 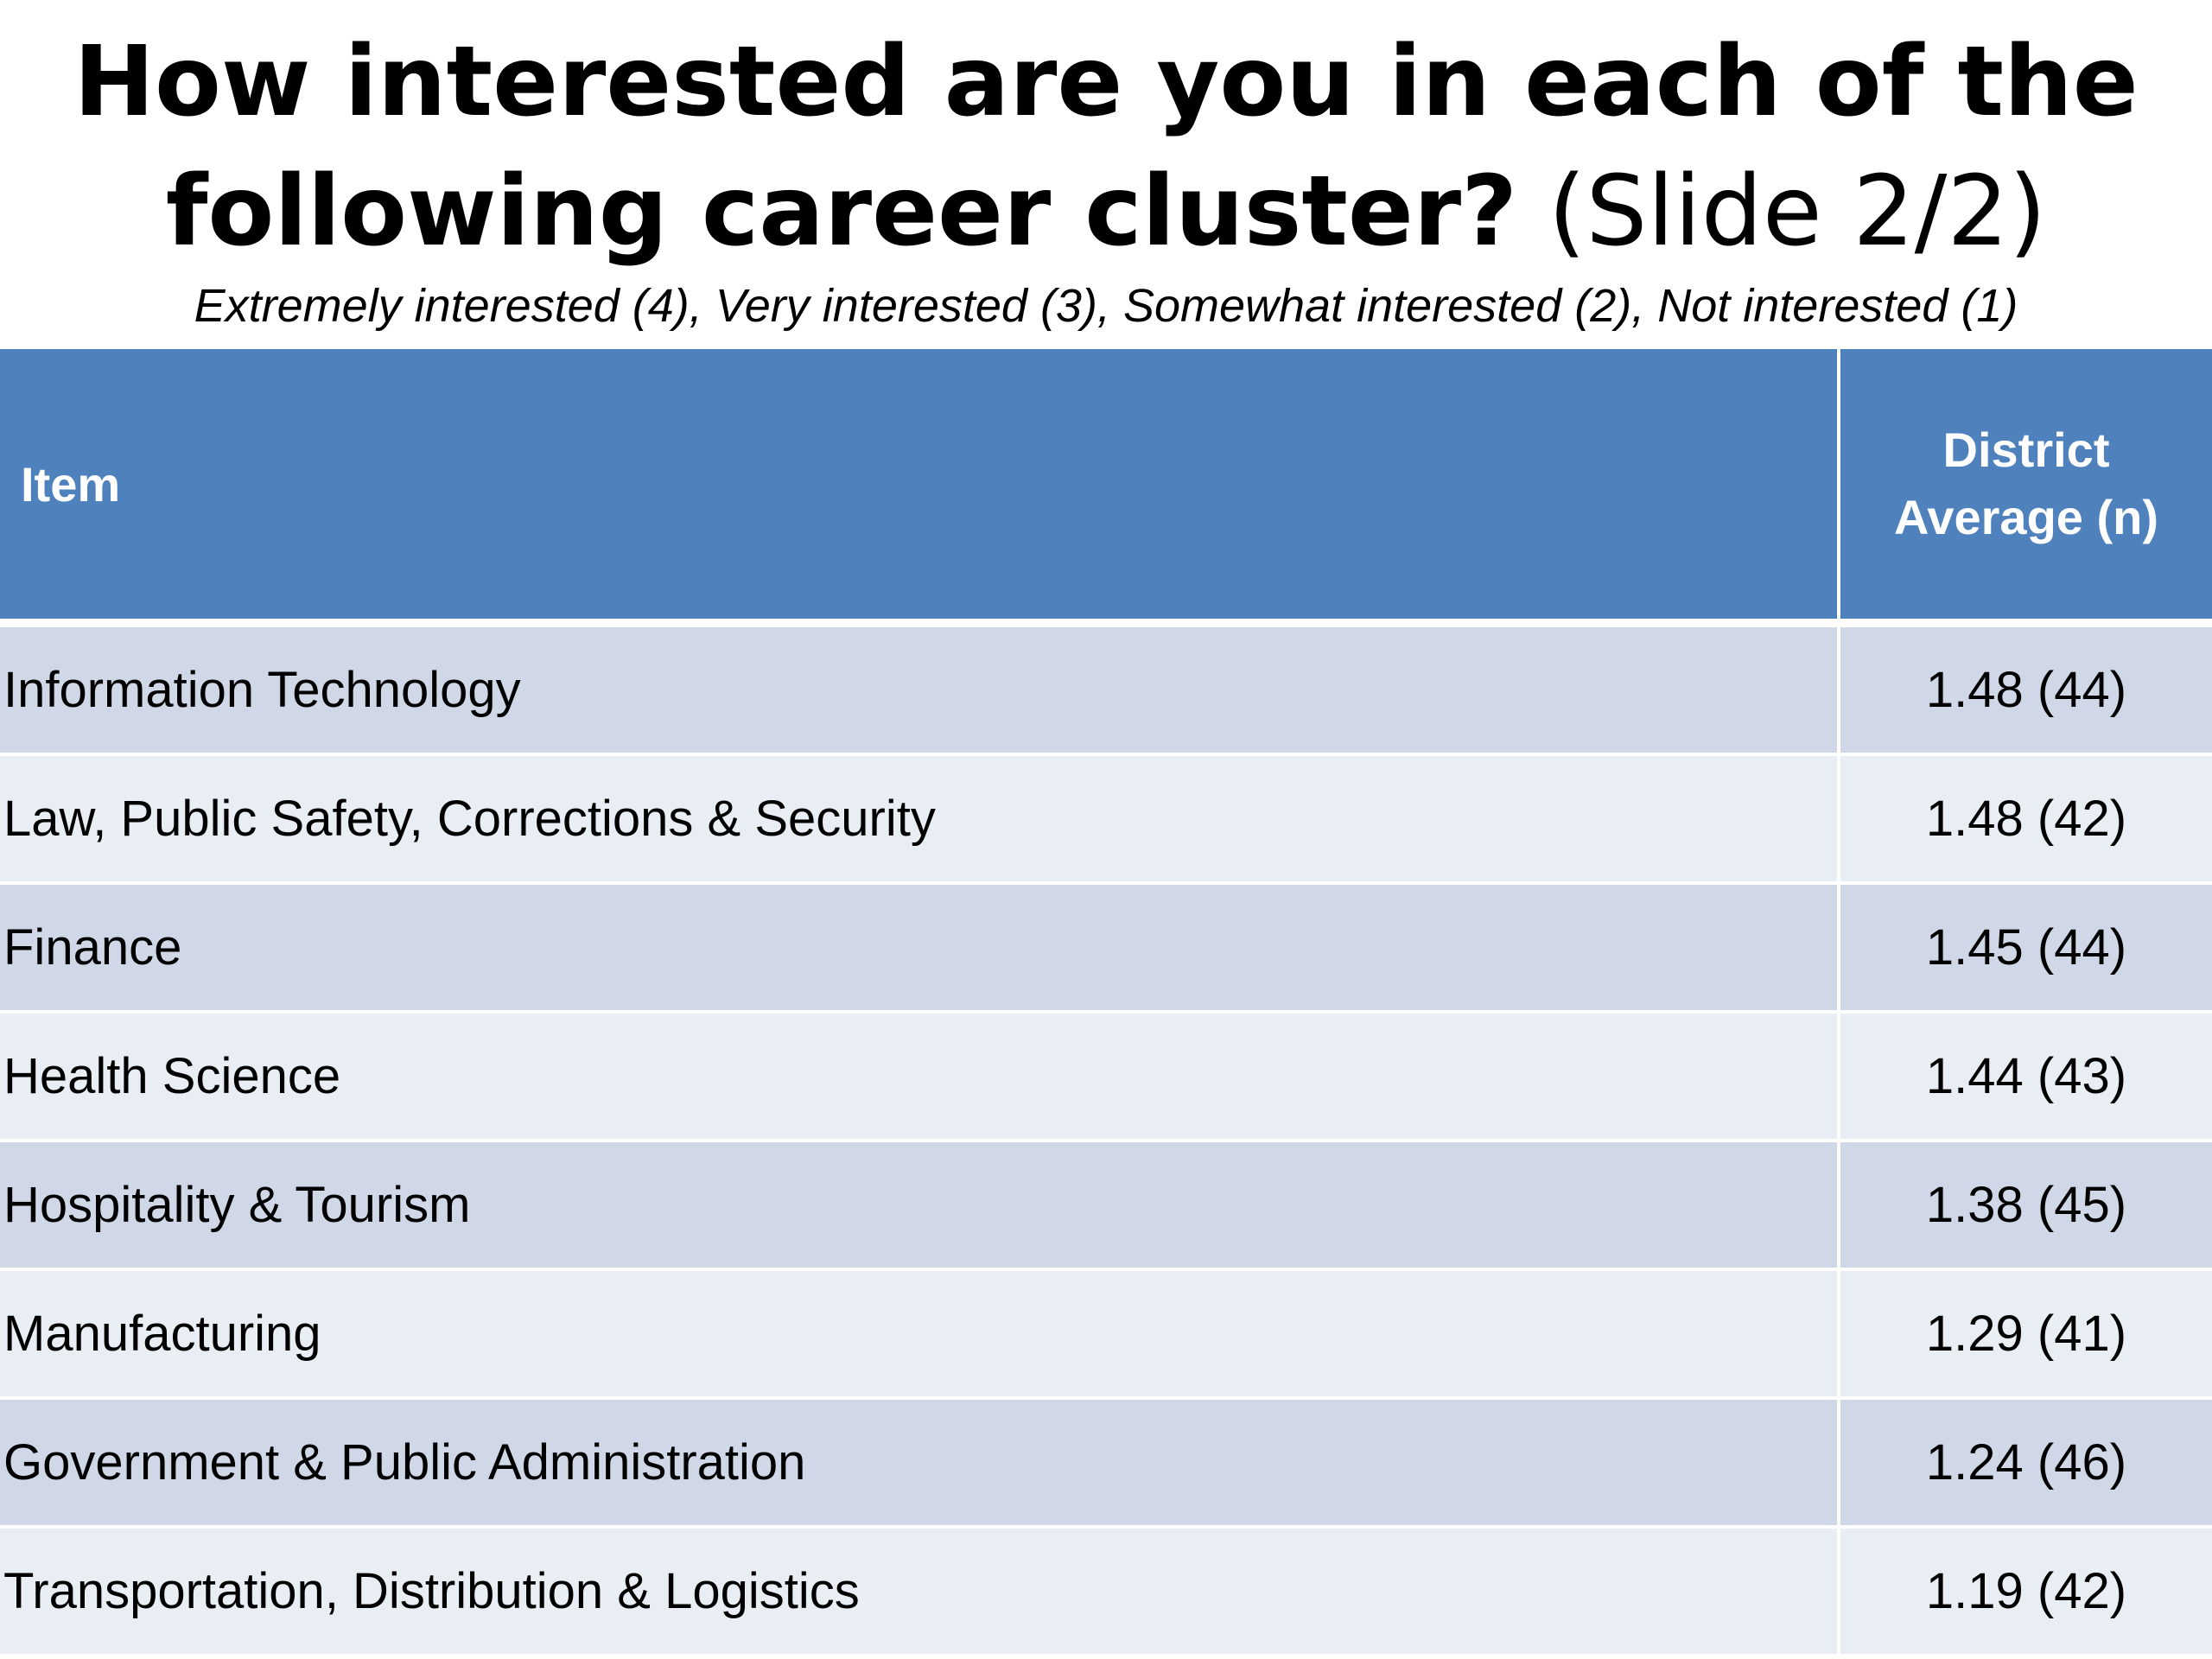 I want to click on header-item: Item, so click(x=920, y=484).